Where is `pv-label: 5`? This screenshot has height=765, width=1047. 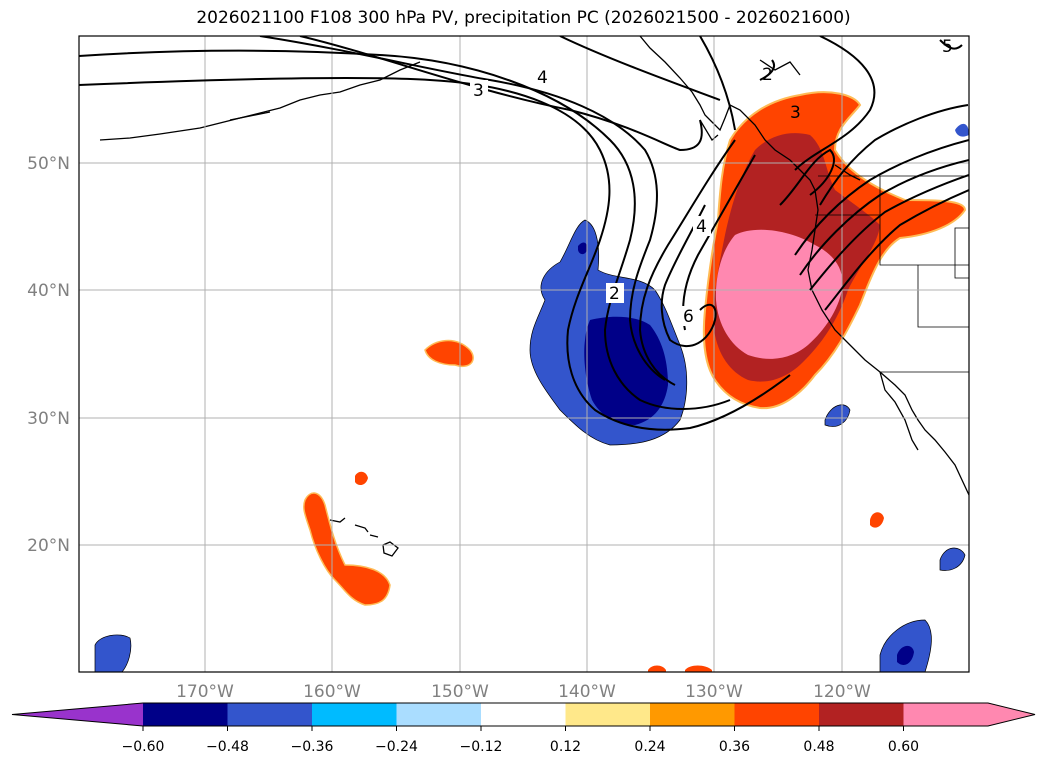 pv-label: 5 is located at coordinates (947, 47).